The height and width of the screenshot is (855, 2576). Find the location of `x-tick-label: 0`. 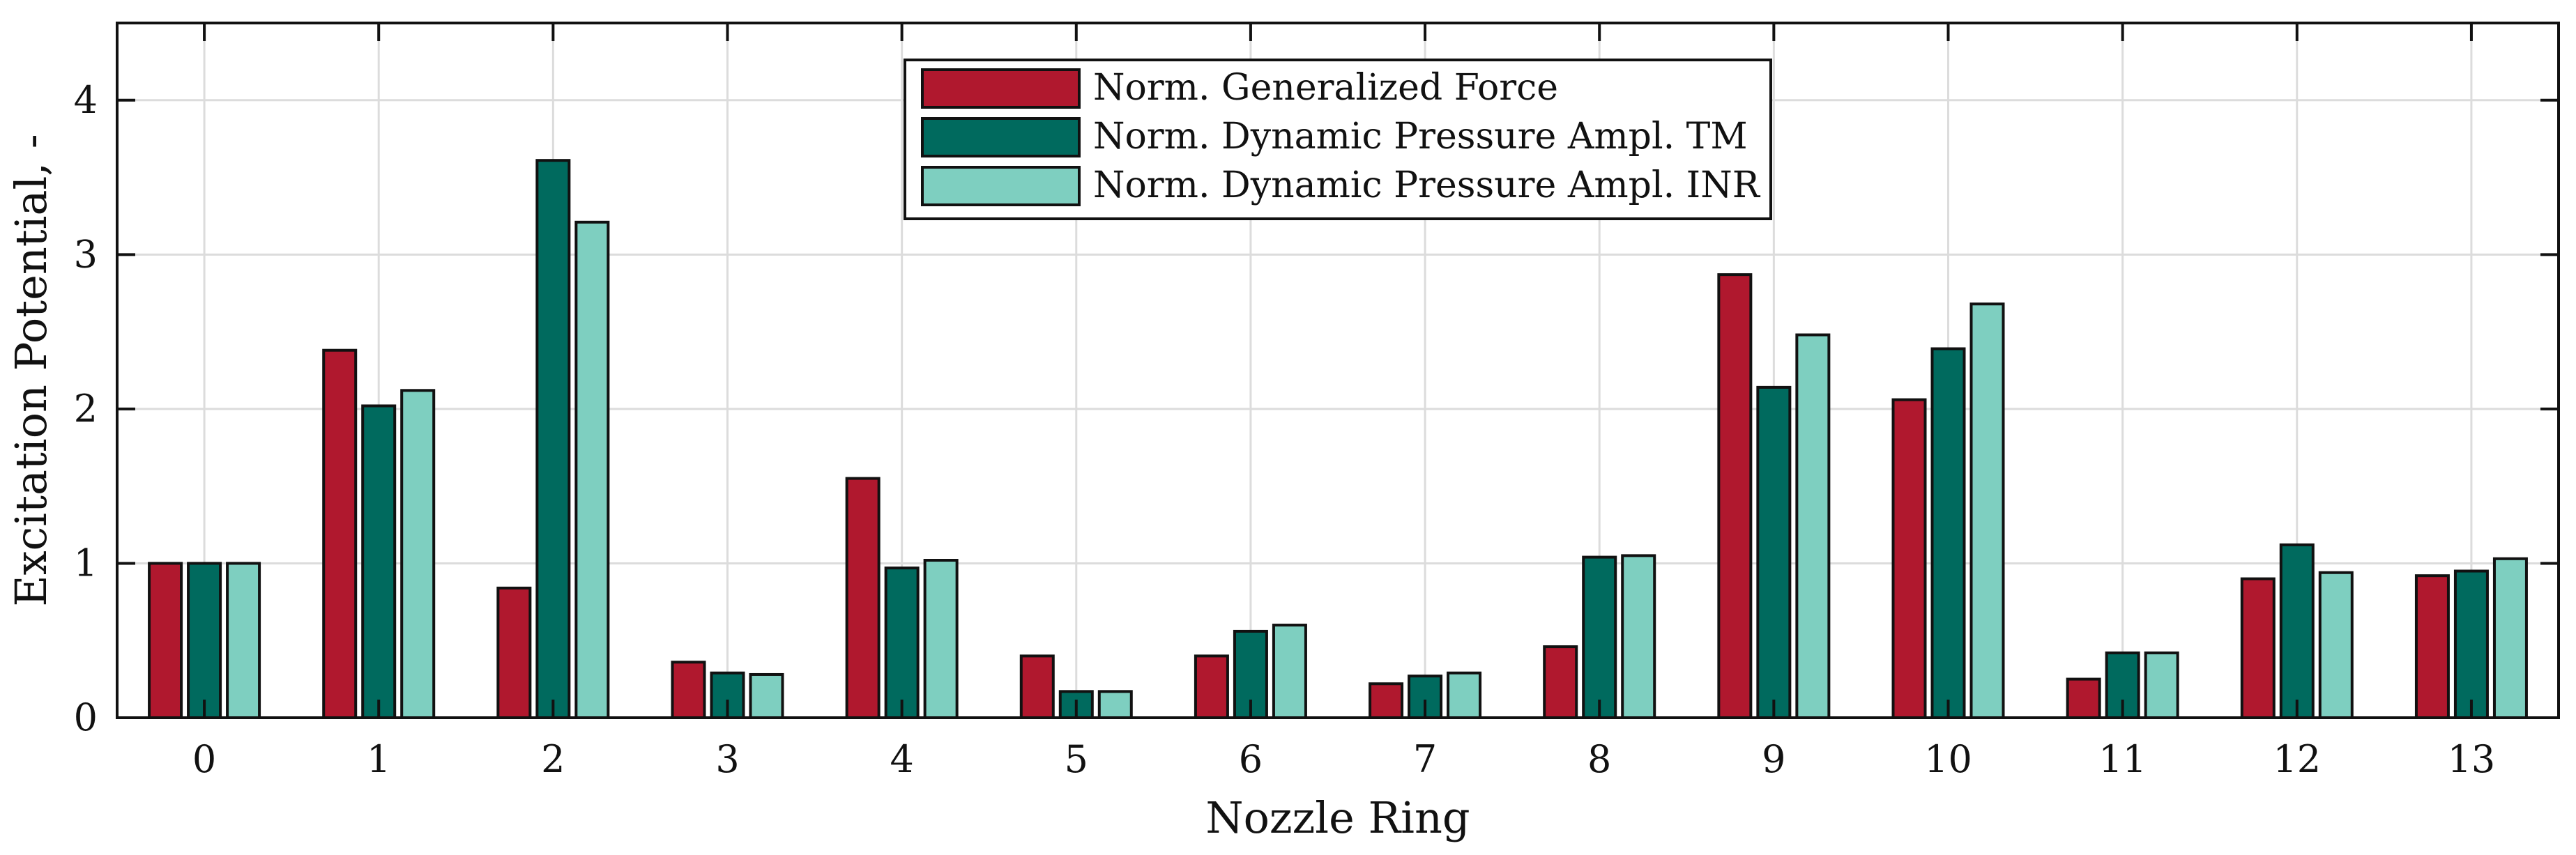

x-tick-label: 0 is located at coordinates (204, 759).